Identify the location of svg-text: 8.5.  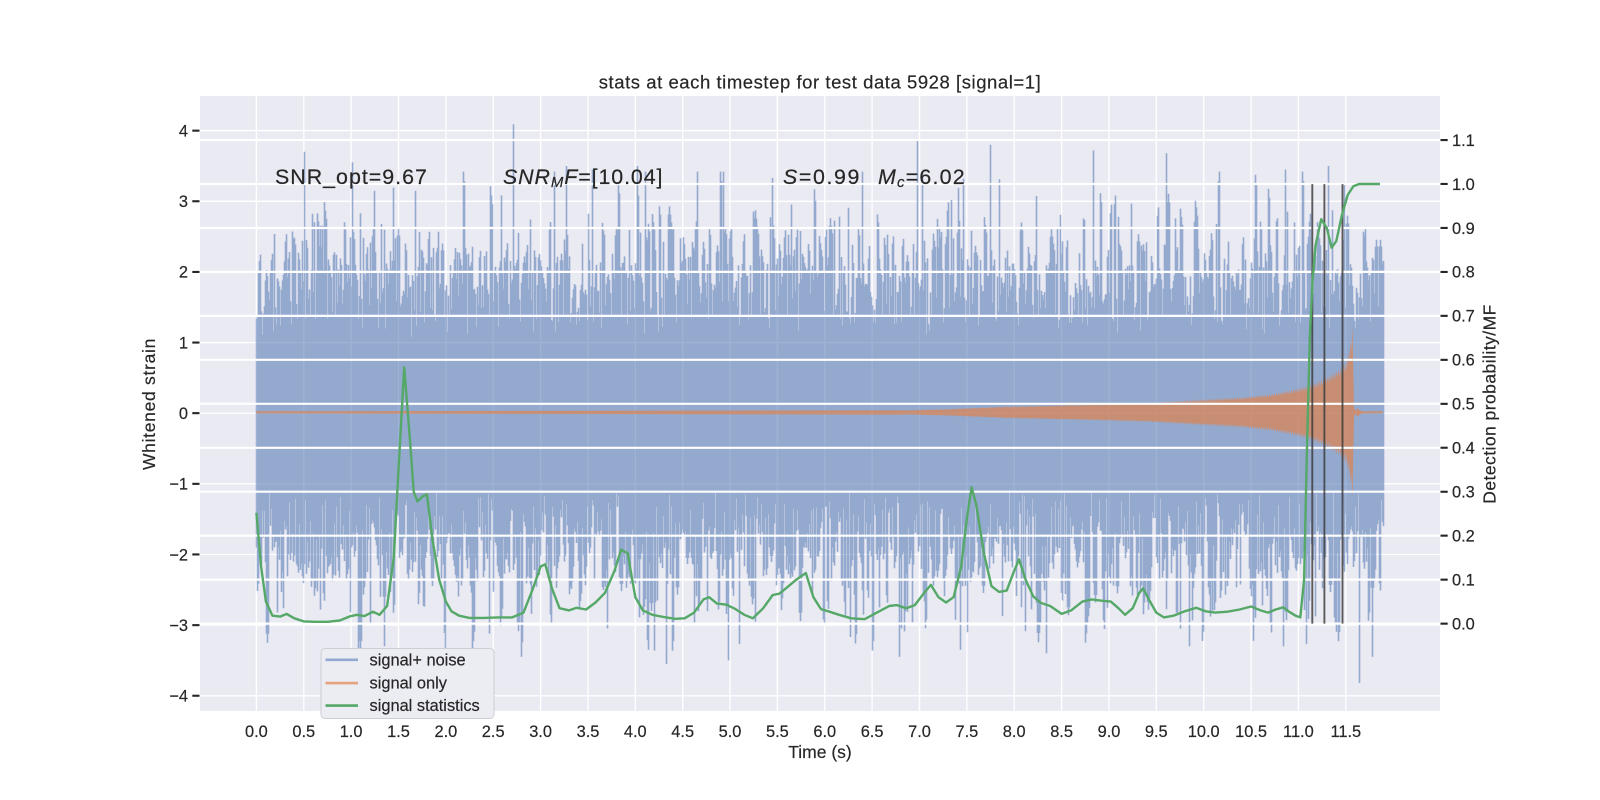
(1061, 732).